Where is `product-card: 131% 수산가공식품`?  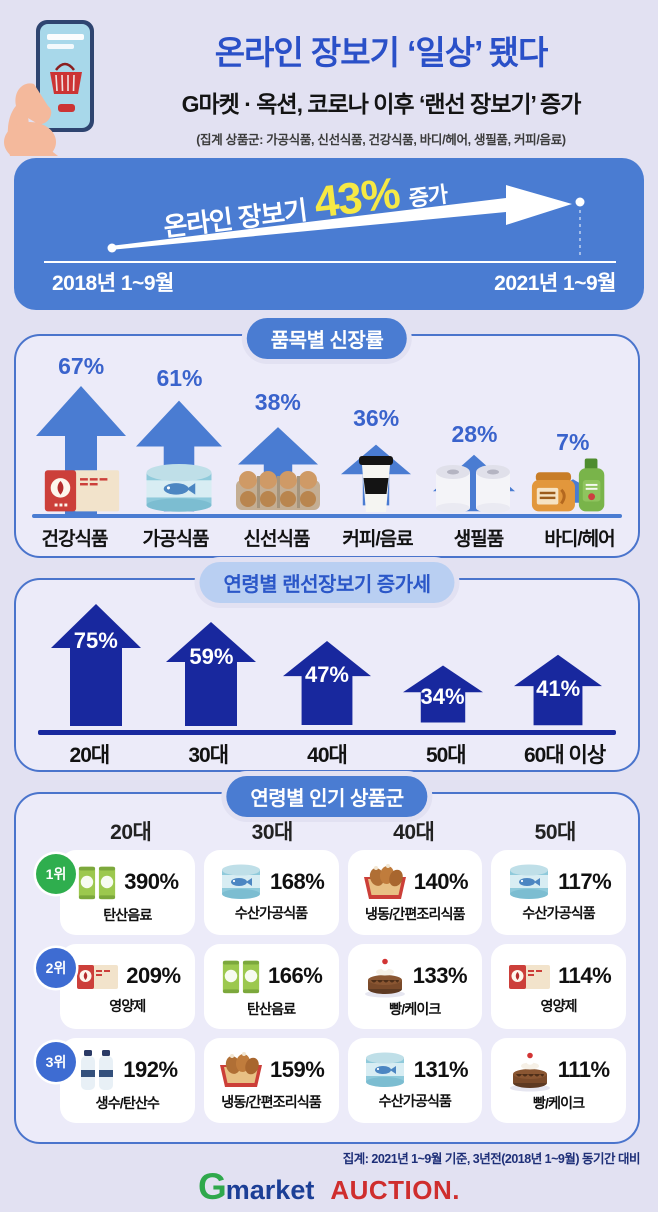 product-card: 131% 수산가공식품 is located at coordinates (415, 1080).